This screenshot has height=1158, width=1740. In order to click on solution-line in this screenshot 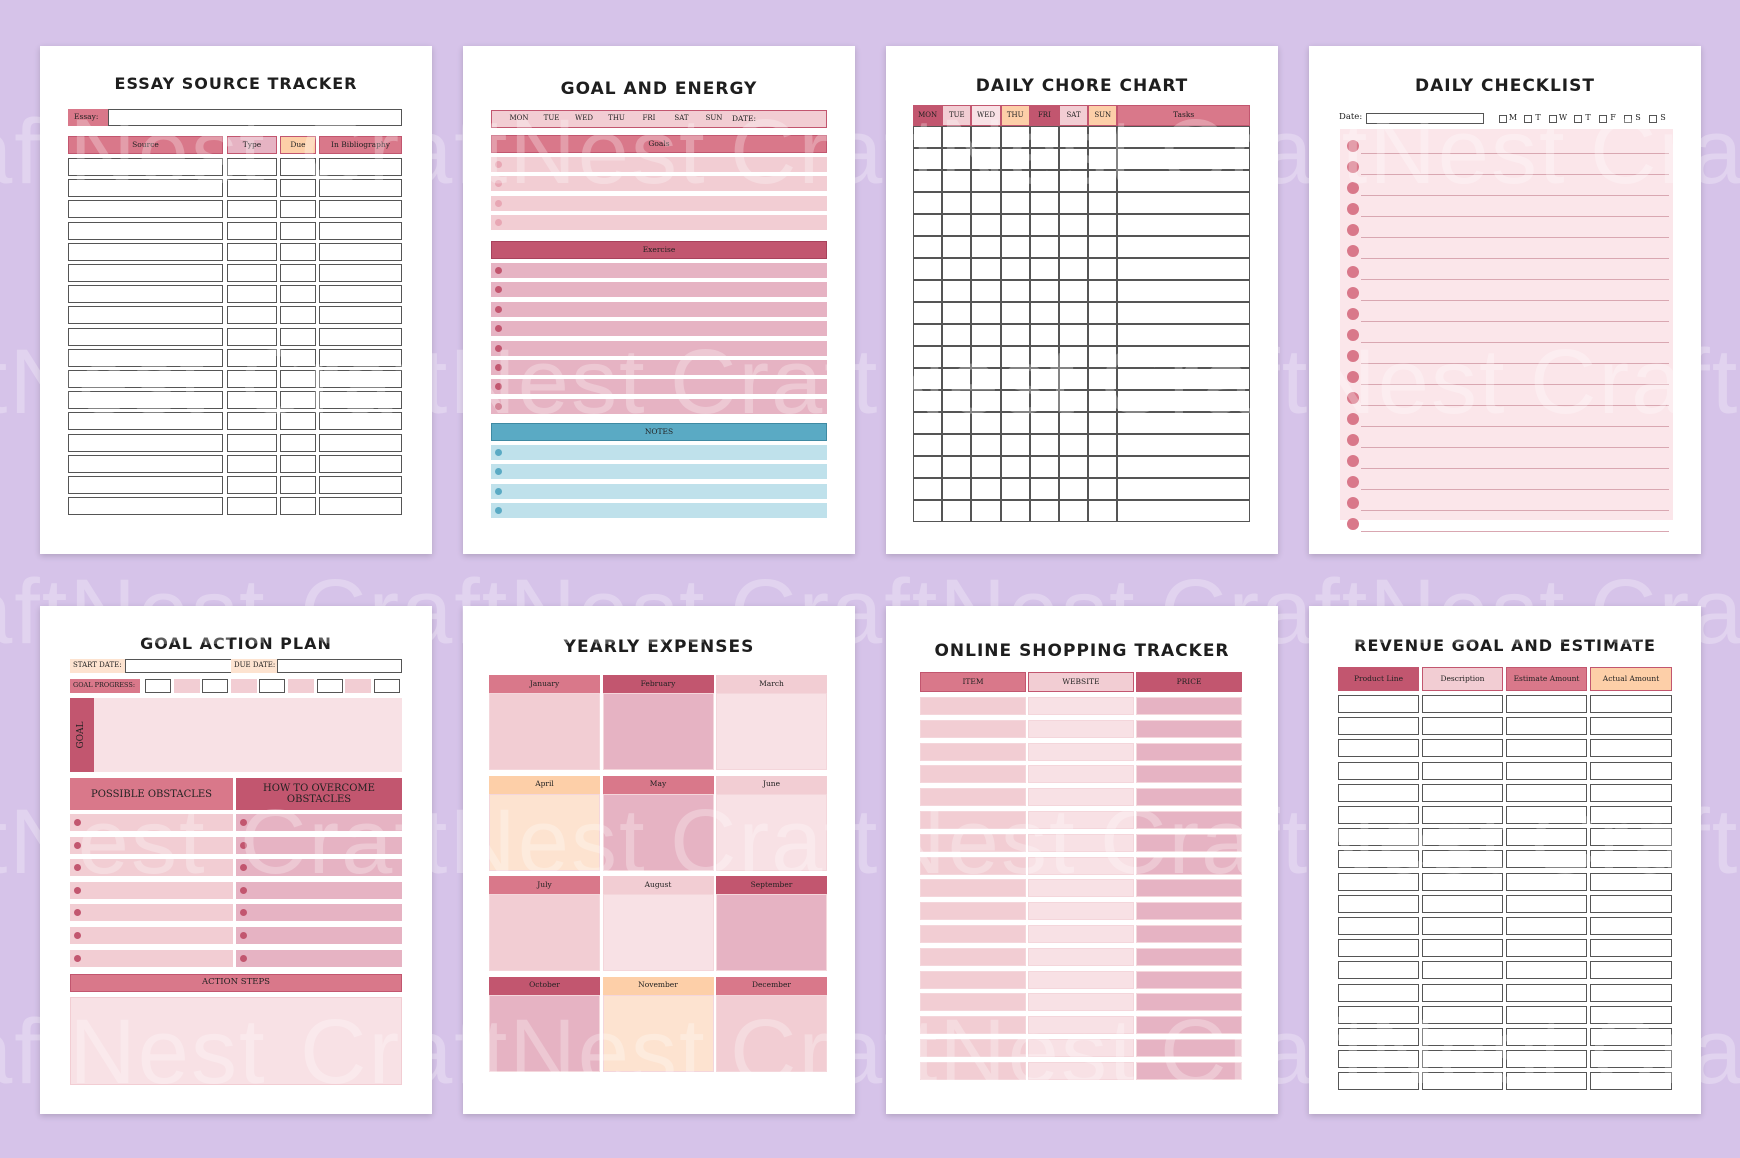, I will do `click(319, 935)`.